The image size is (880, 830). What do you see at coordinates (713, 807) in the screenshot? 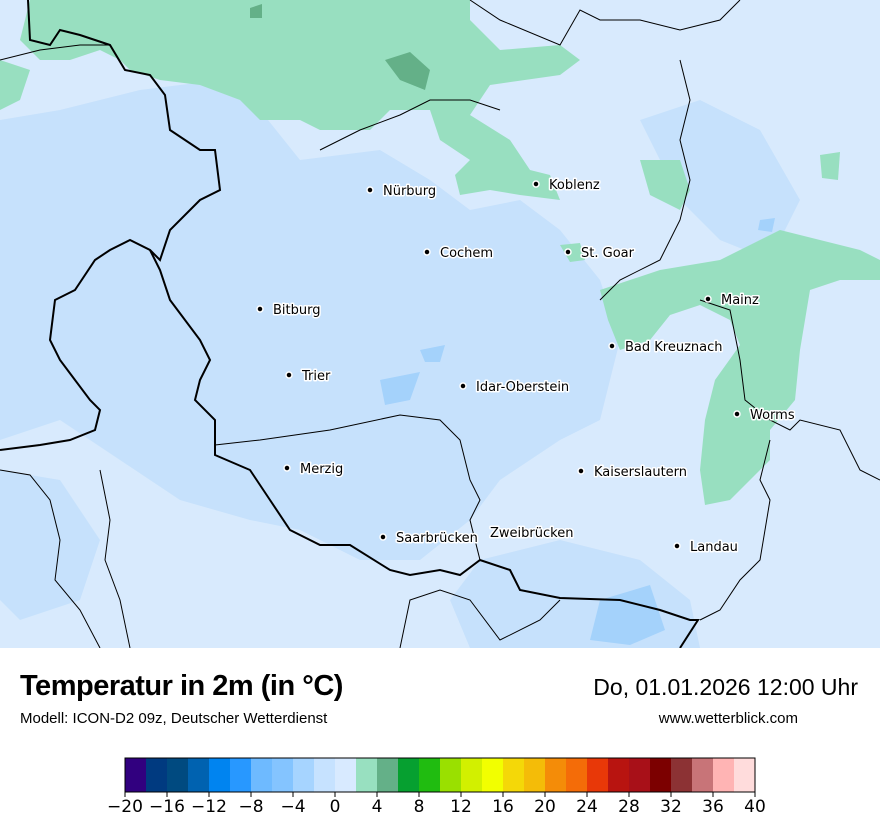
I see `legend-tick-label: 36` at bounding box center [713, 807].